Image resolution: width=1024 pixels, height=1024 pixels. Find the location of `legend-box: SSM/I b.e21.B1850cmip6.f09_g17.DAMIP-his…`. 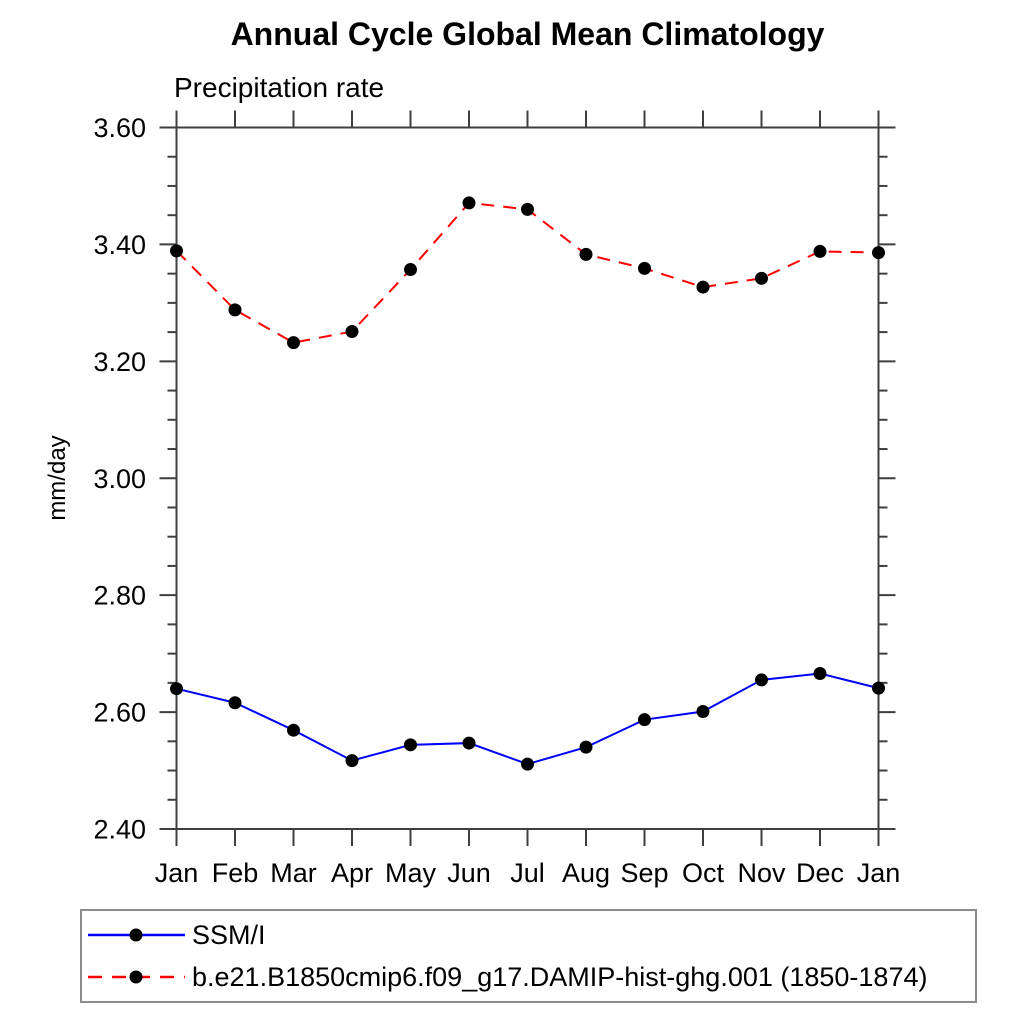

legend-box: SSM/I b.e21.B1850cmip6.f09_g17.DAMIP-his… is located at coordinates (528, 956).